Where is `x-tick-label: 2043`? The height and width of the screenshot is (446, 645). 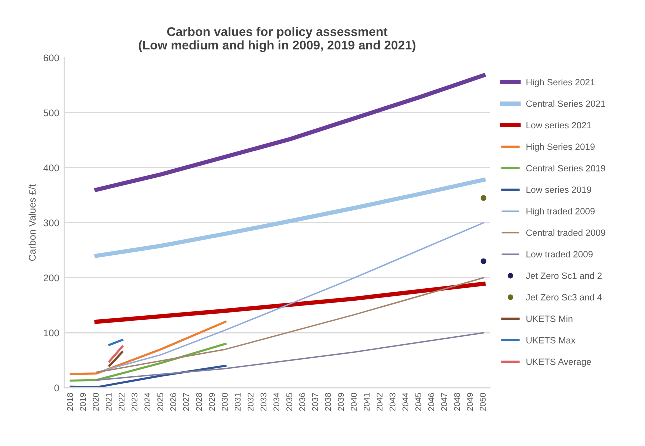 x-tick-label: 2043 is located at coordinates (393, 402).